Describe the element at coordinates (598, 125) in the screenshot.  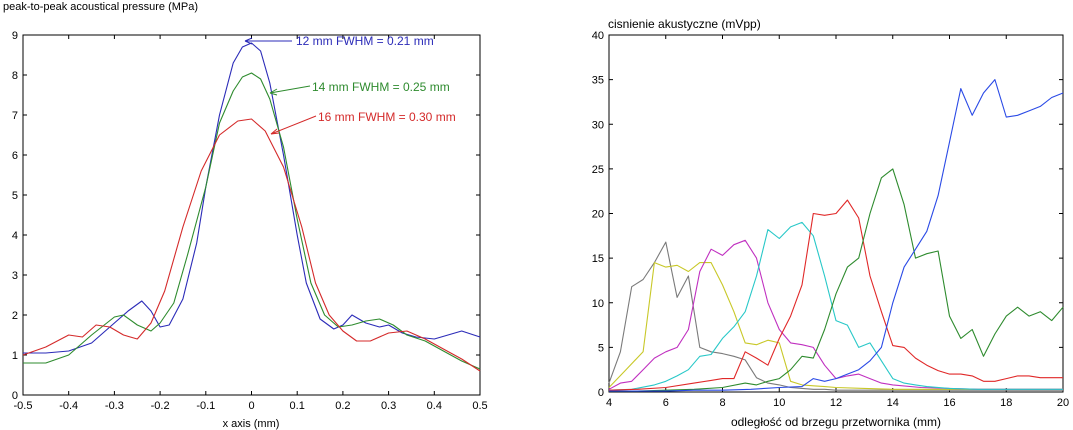
I see `right-y-tick-label: 30` at that location.